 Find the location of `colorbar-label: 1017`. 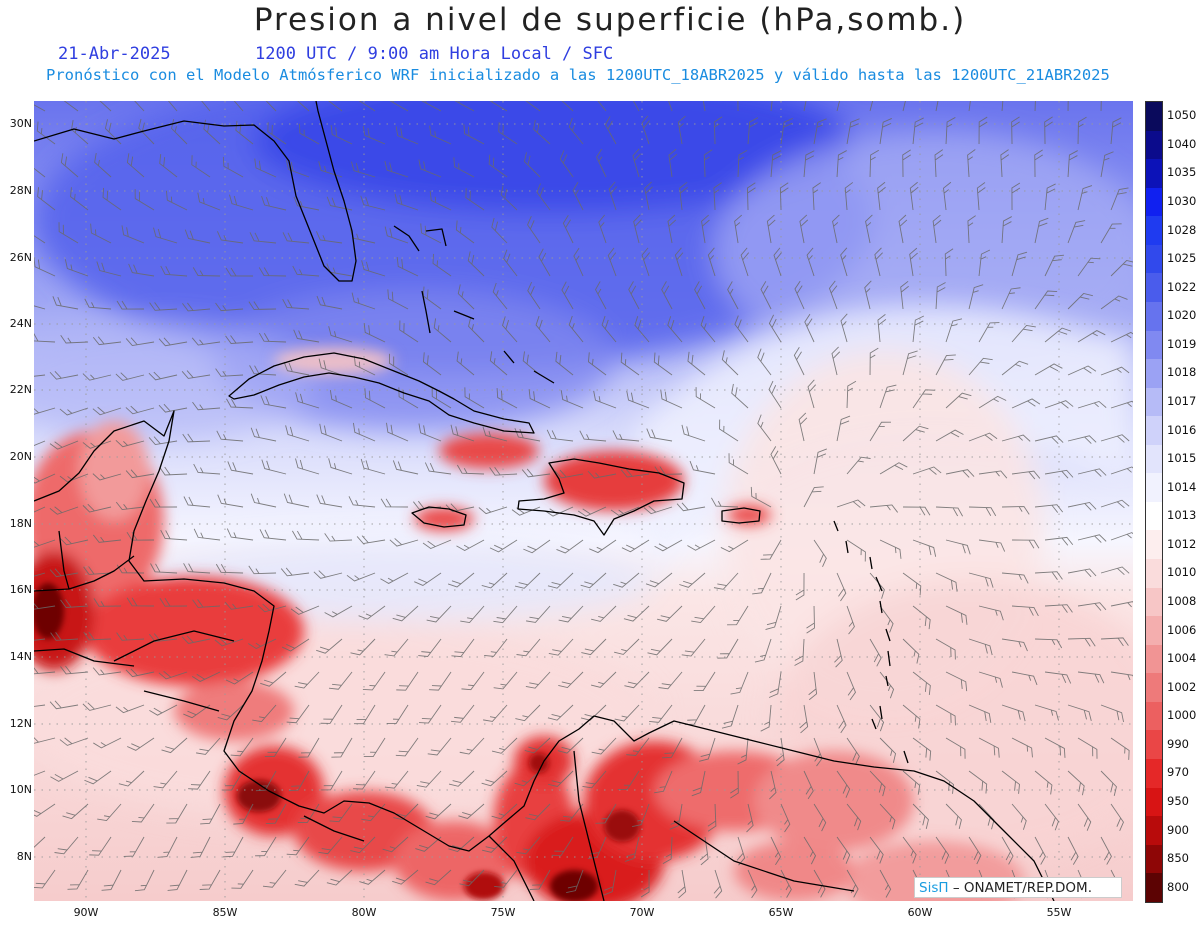

colorbar-label: 1017 is located at coordinates (1182, 401).